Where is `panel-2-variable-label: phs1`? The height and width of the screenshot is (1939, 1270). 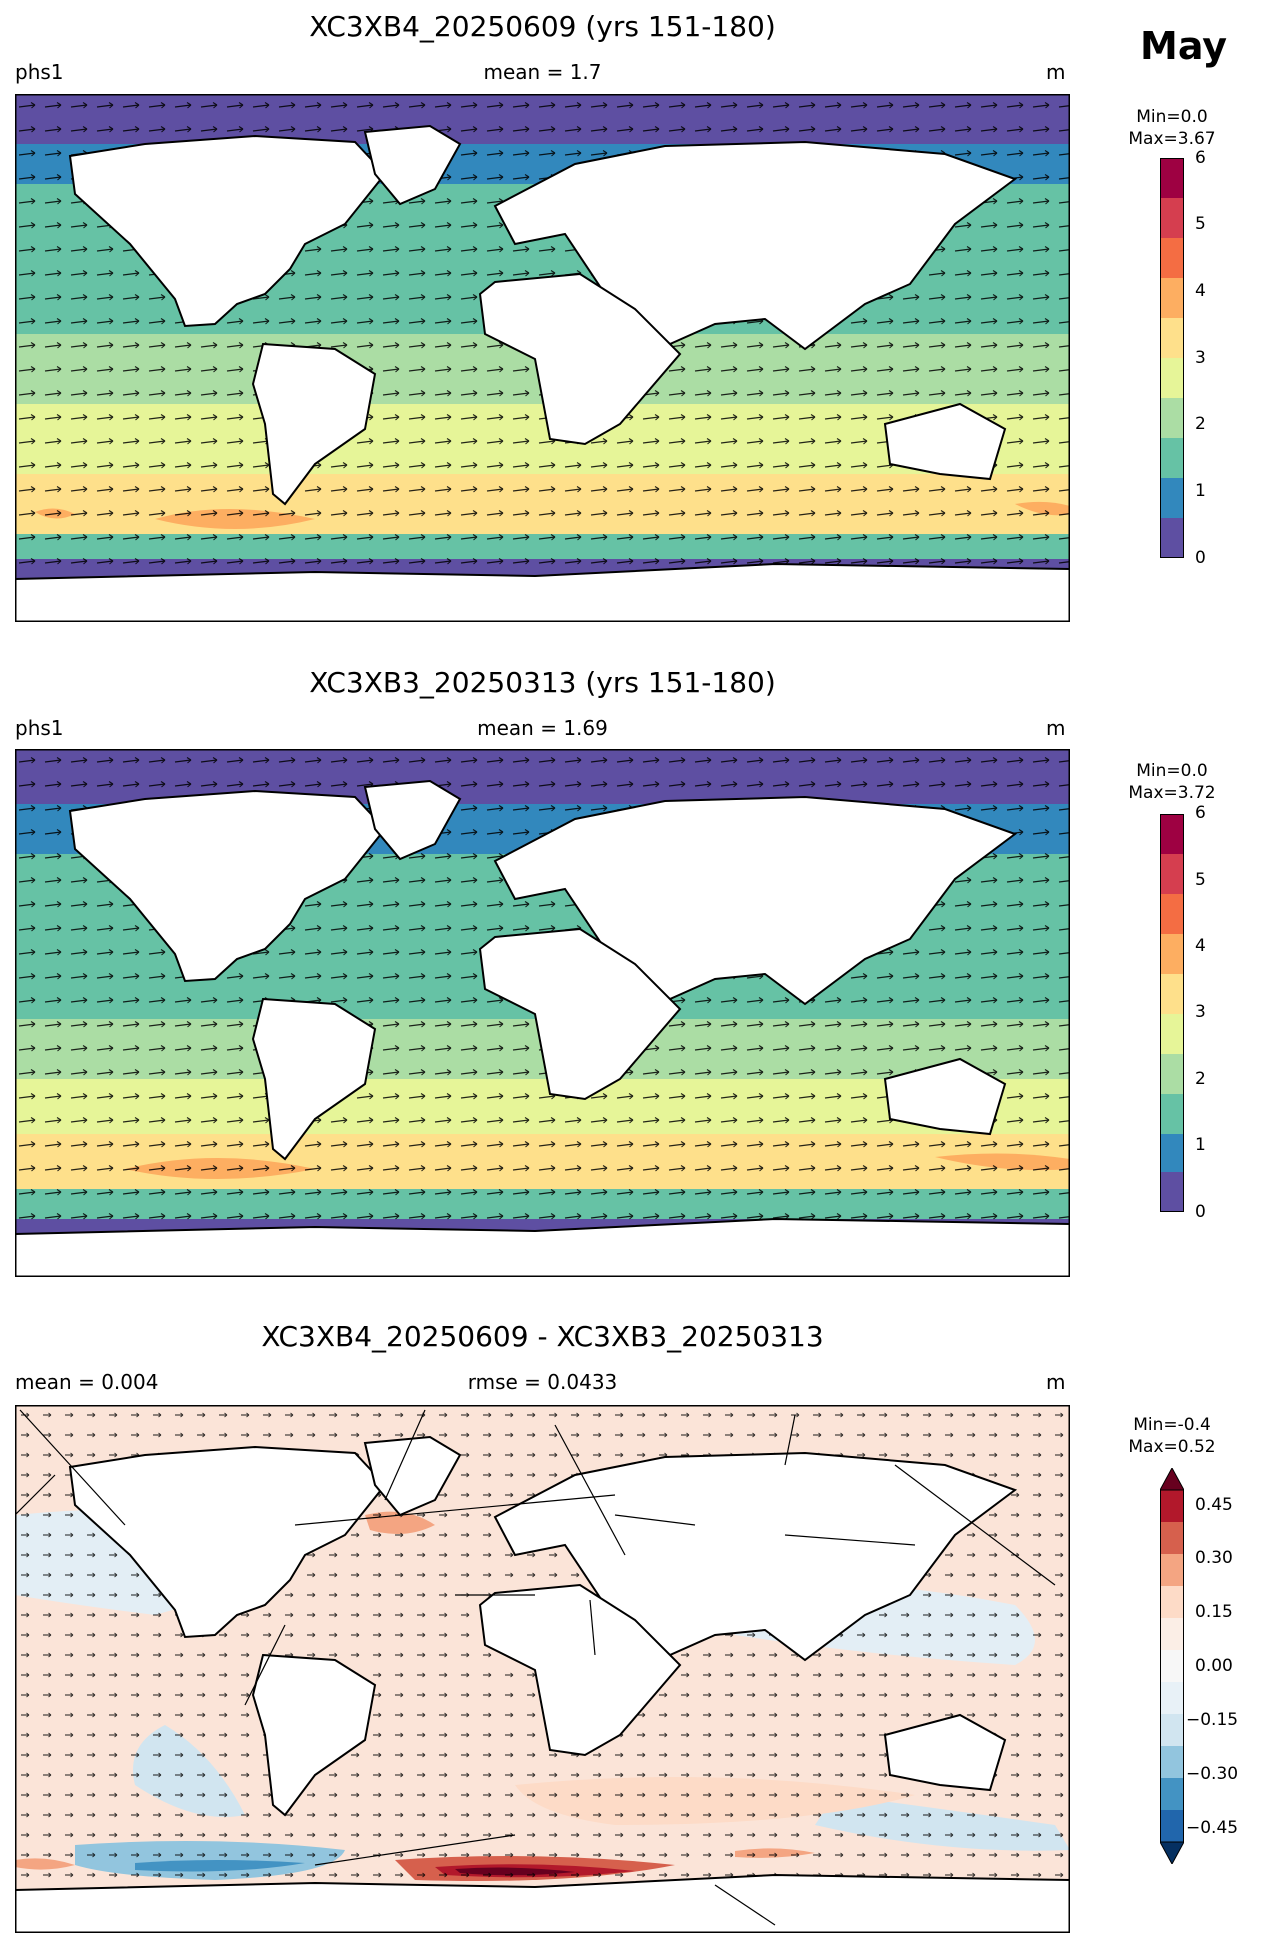 panel-2-variable-label: phs1 is located at coordinates (39, 728).